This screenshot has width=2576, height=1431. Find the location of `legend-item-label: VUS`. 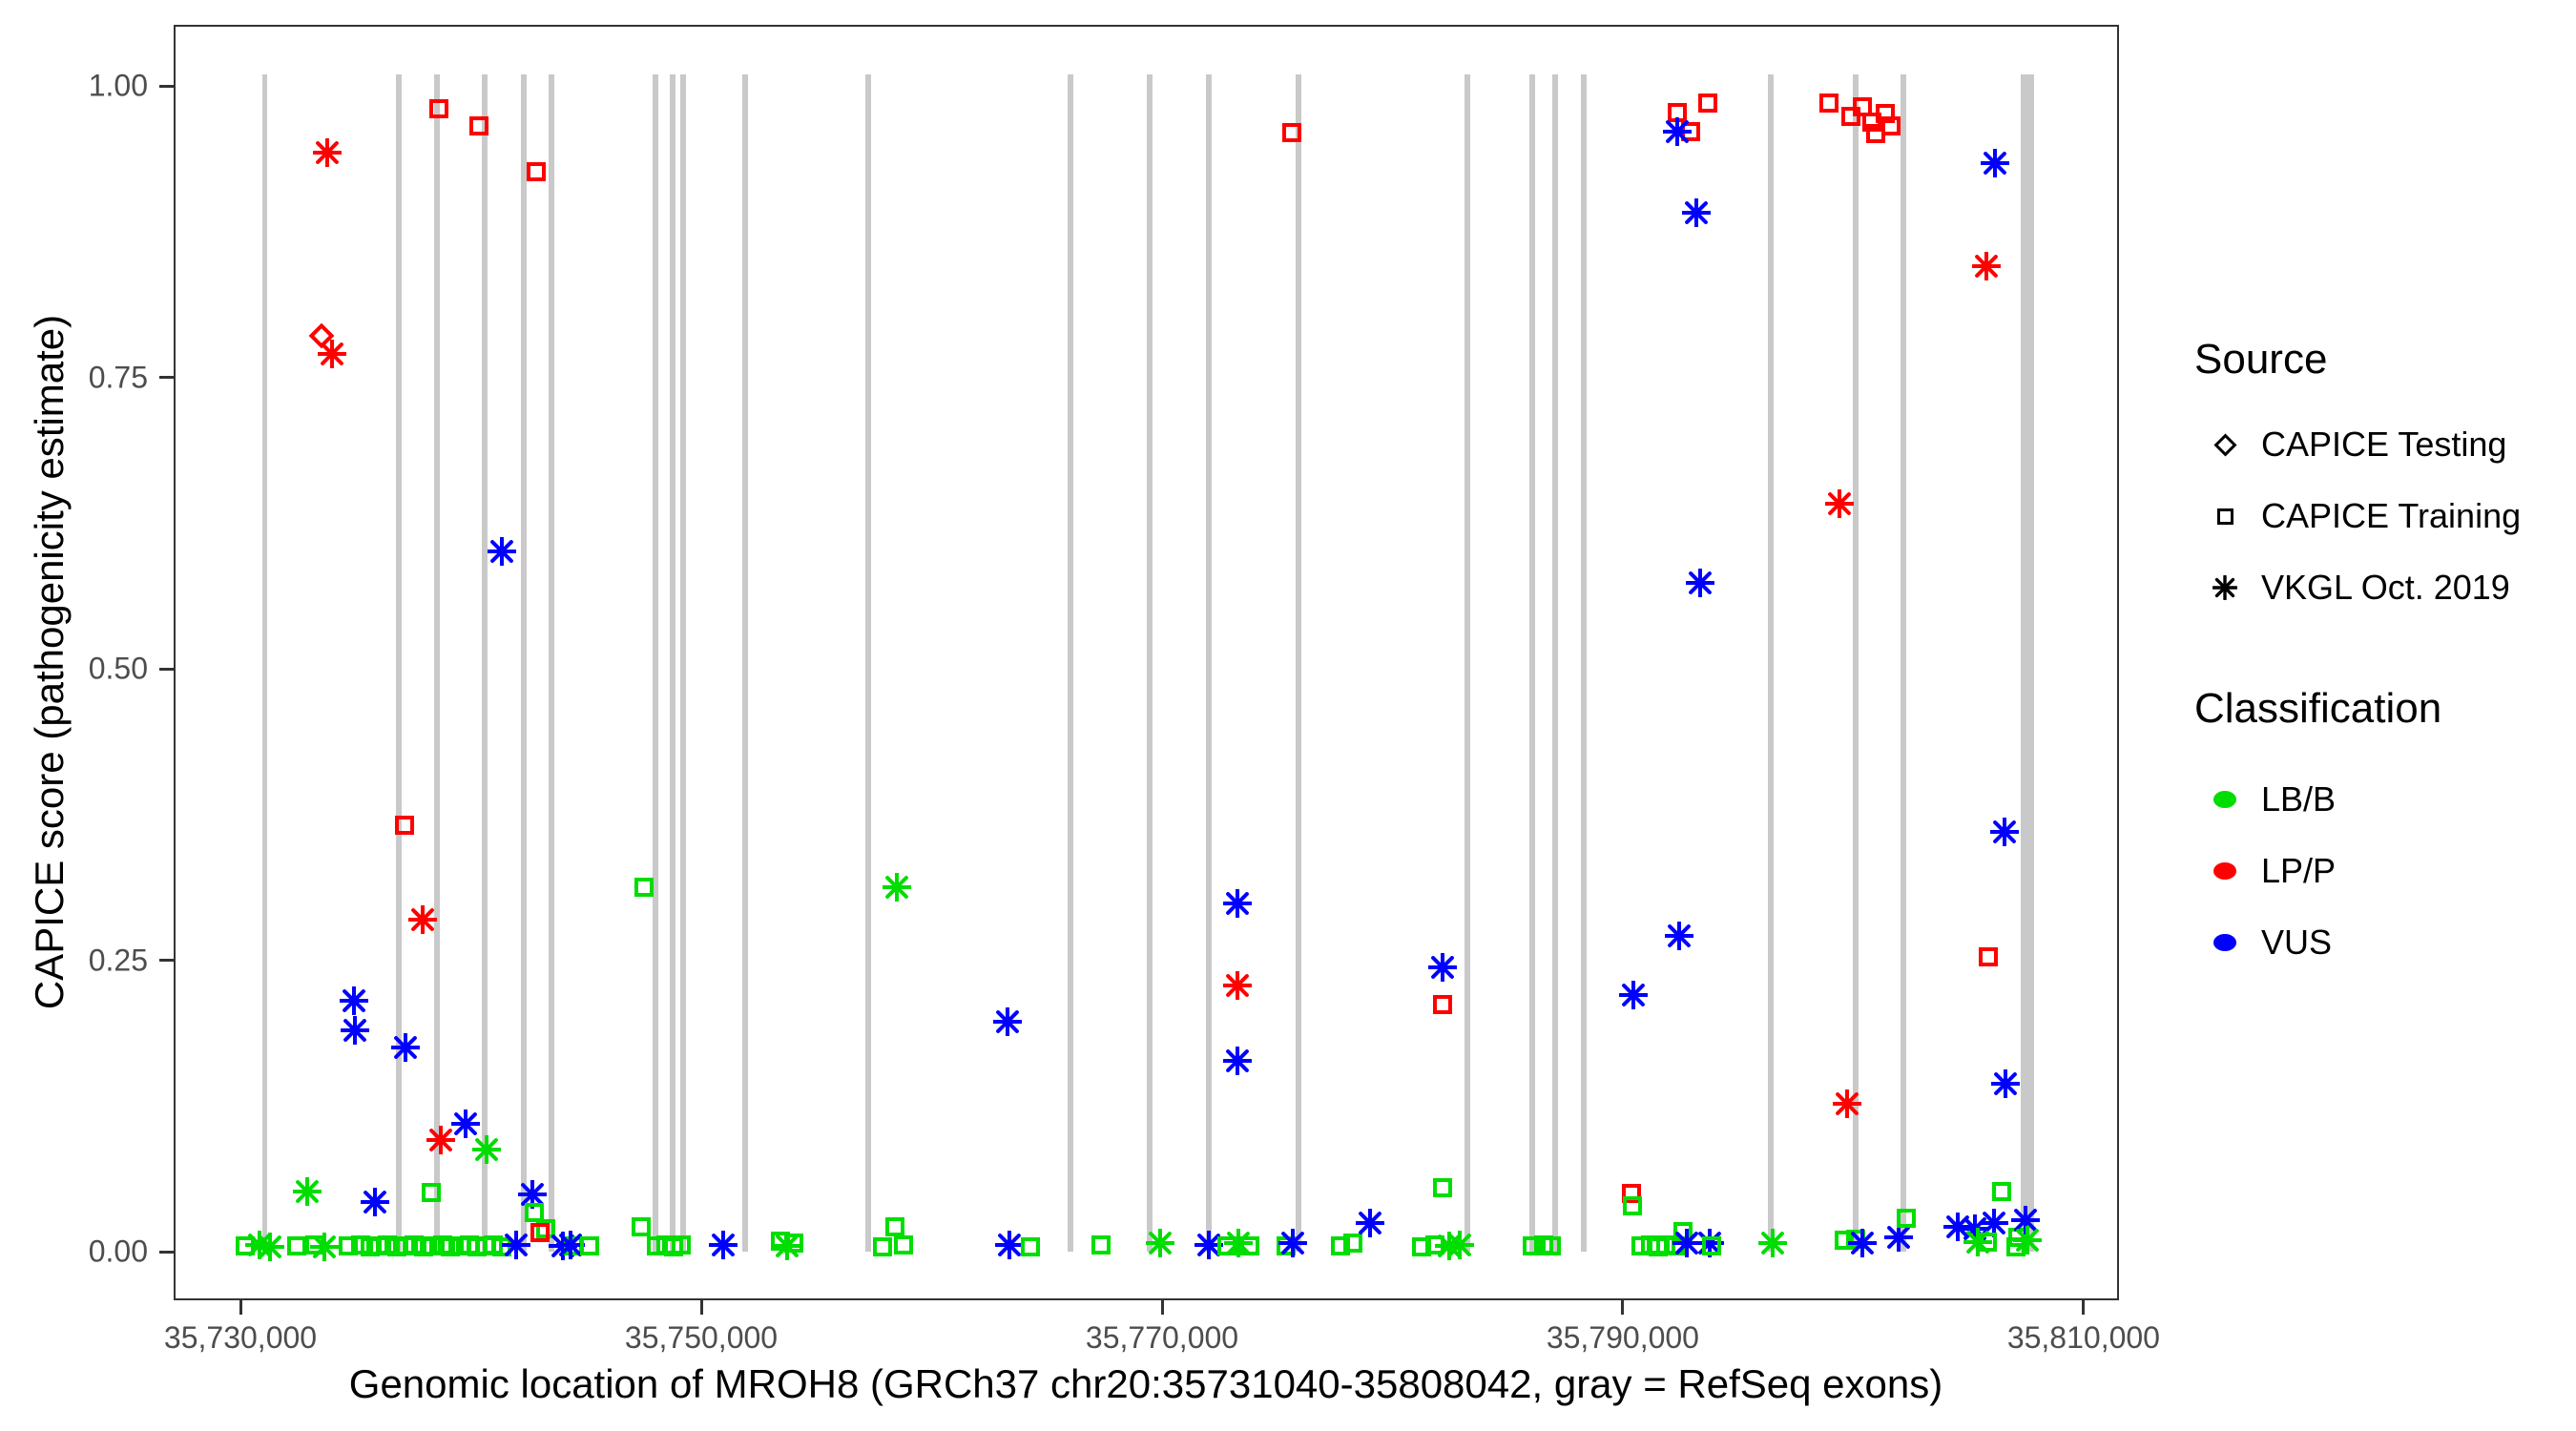

legend-item-label: VUS is located at coordinates (2297, 942).